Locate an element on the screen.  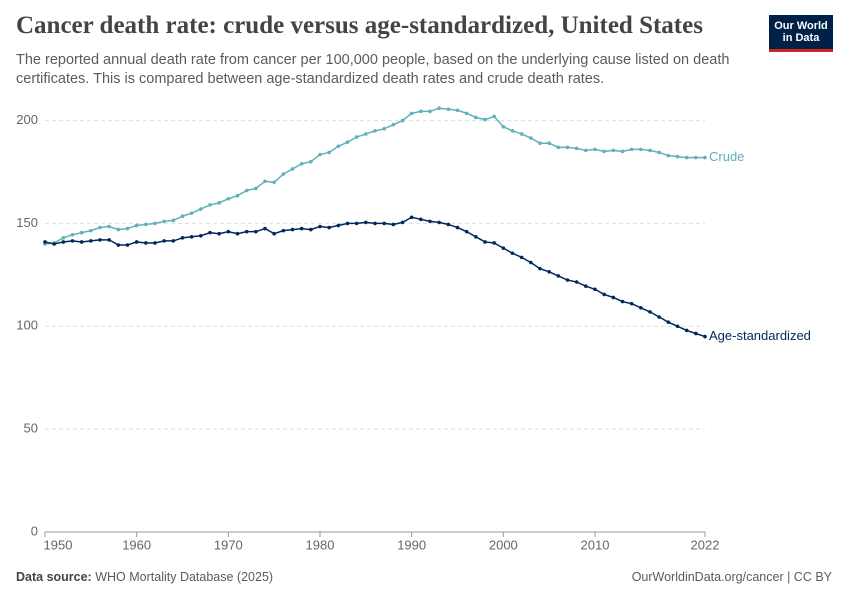
x-tick-label: 1980 is located at coordinates (320, 544).